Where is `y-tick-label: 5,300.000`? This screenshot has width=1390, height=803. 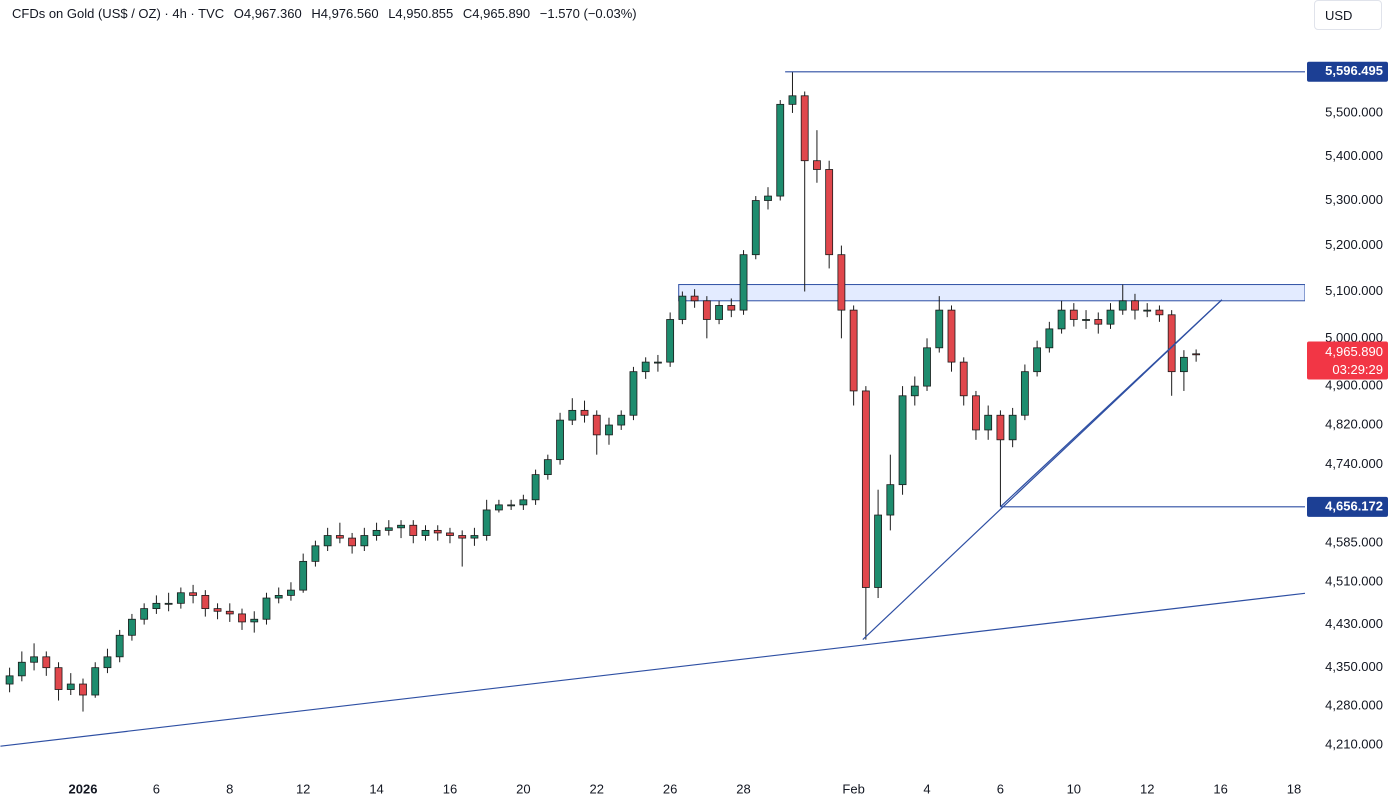 y-tick-label: 5,300.000 is located at coordinates (1354, 199).